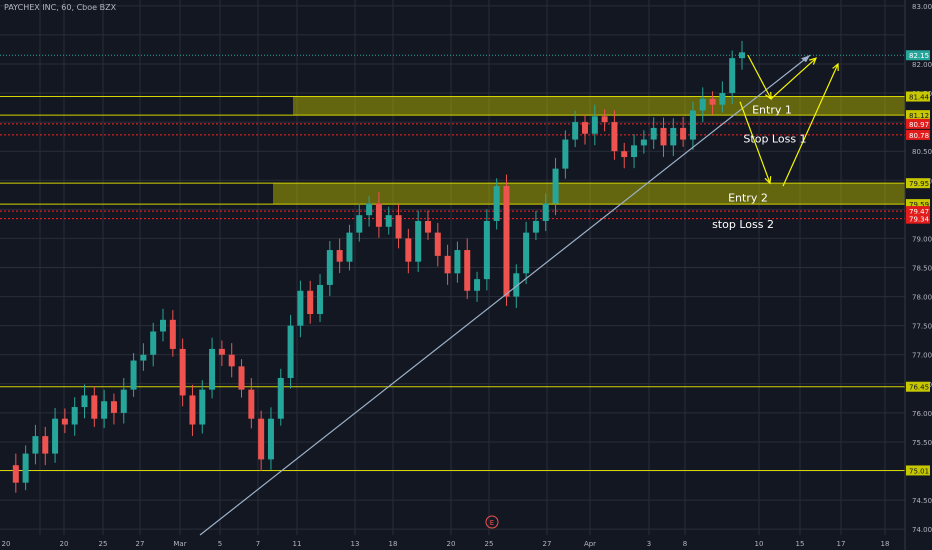  I want to click on price-tag-label: 79.47, so click(919, 212).